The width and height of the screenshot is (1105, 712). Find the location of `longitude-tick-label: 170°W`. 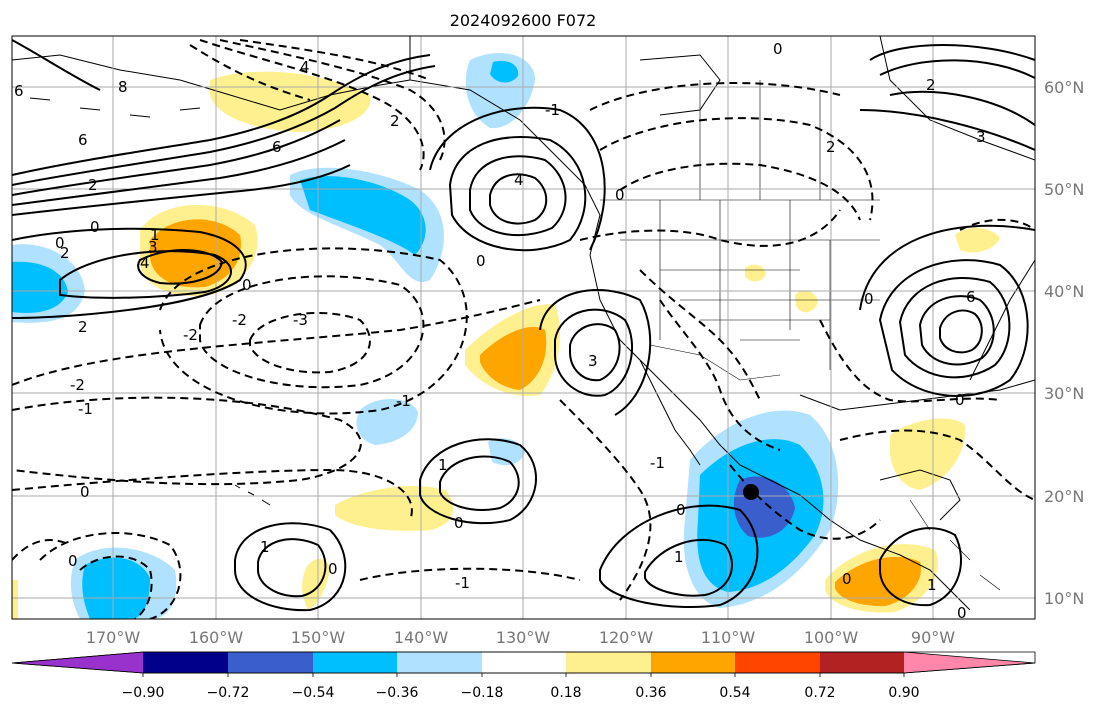

longitude-tick-label: 170°W is located at coordinates (113, 637).